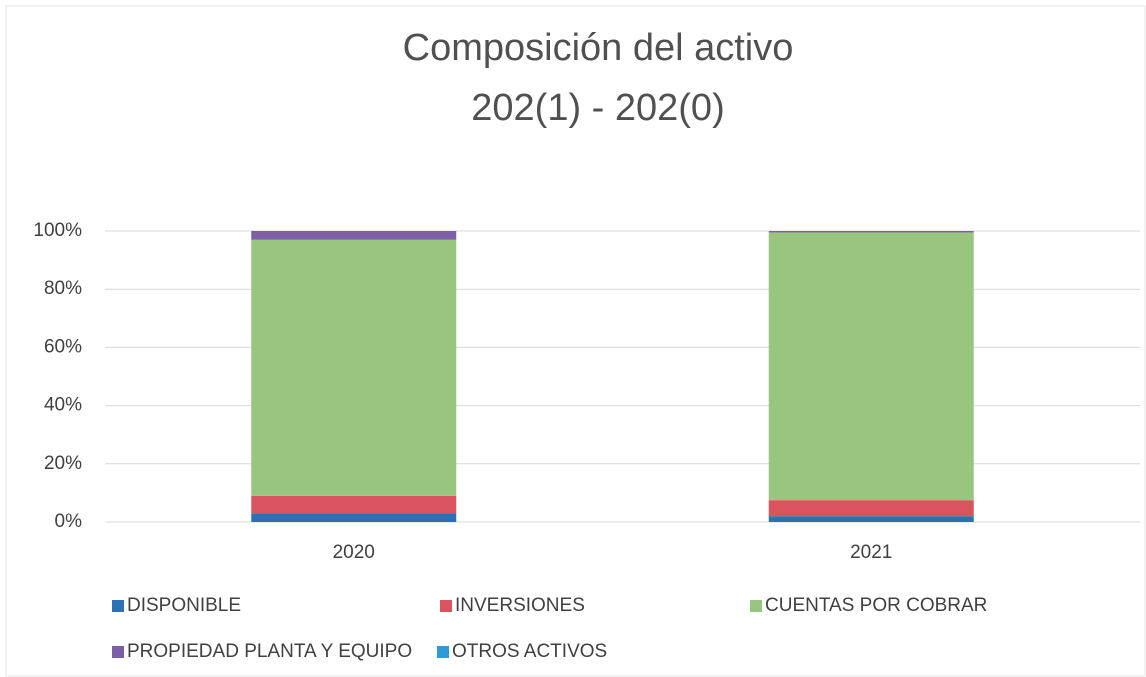 The image size is (1146, 677). I want to click on y-tick-label: 80%, so click(63, 288).